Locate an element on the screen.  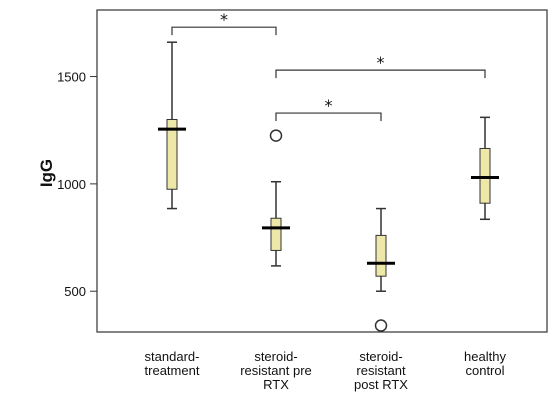
x-category-label: resistant is located at coordinates (381, 370).